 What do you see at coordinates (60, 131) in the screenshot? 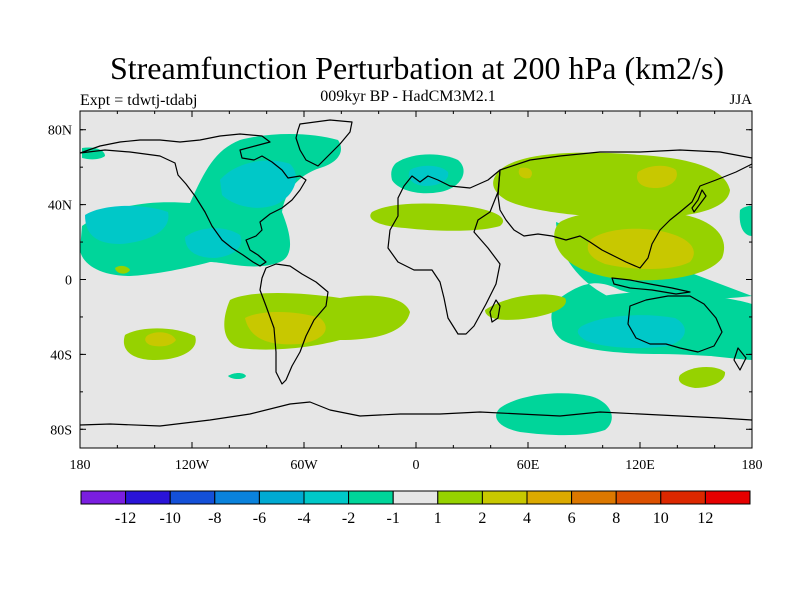
I see `y-tick-label: 80N` at bounding box center [60, 131].